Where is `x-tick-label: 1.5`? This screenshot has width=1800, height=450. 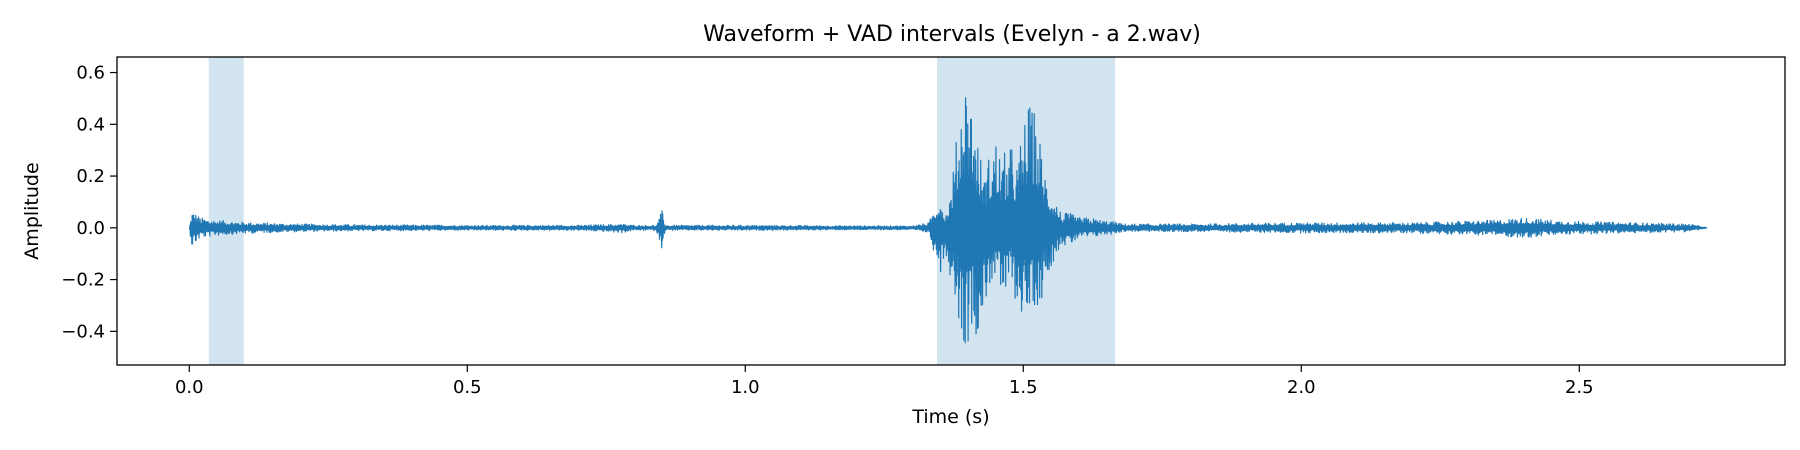 x-tick-label: 1.5 is located at coordinates (1023, 387).